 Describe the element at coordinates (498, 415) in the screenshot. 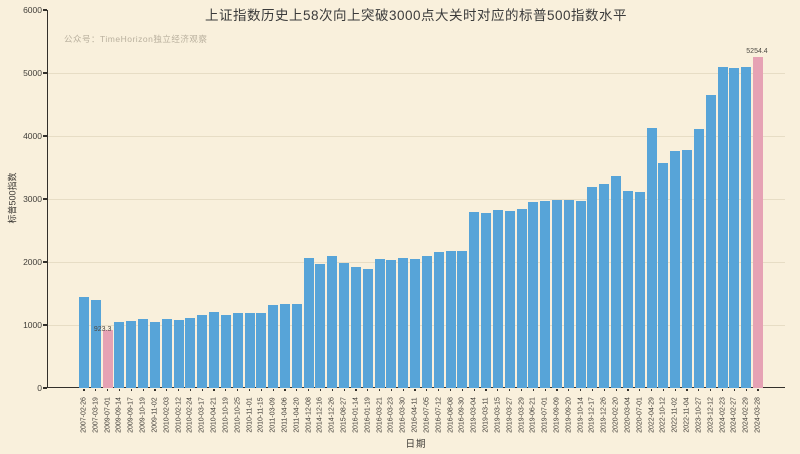

I see `x-tick-label: 2019-03-15` at that location.